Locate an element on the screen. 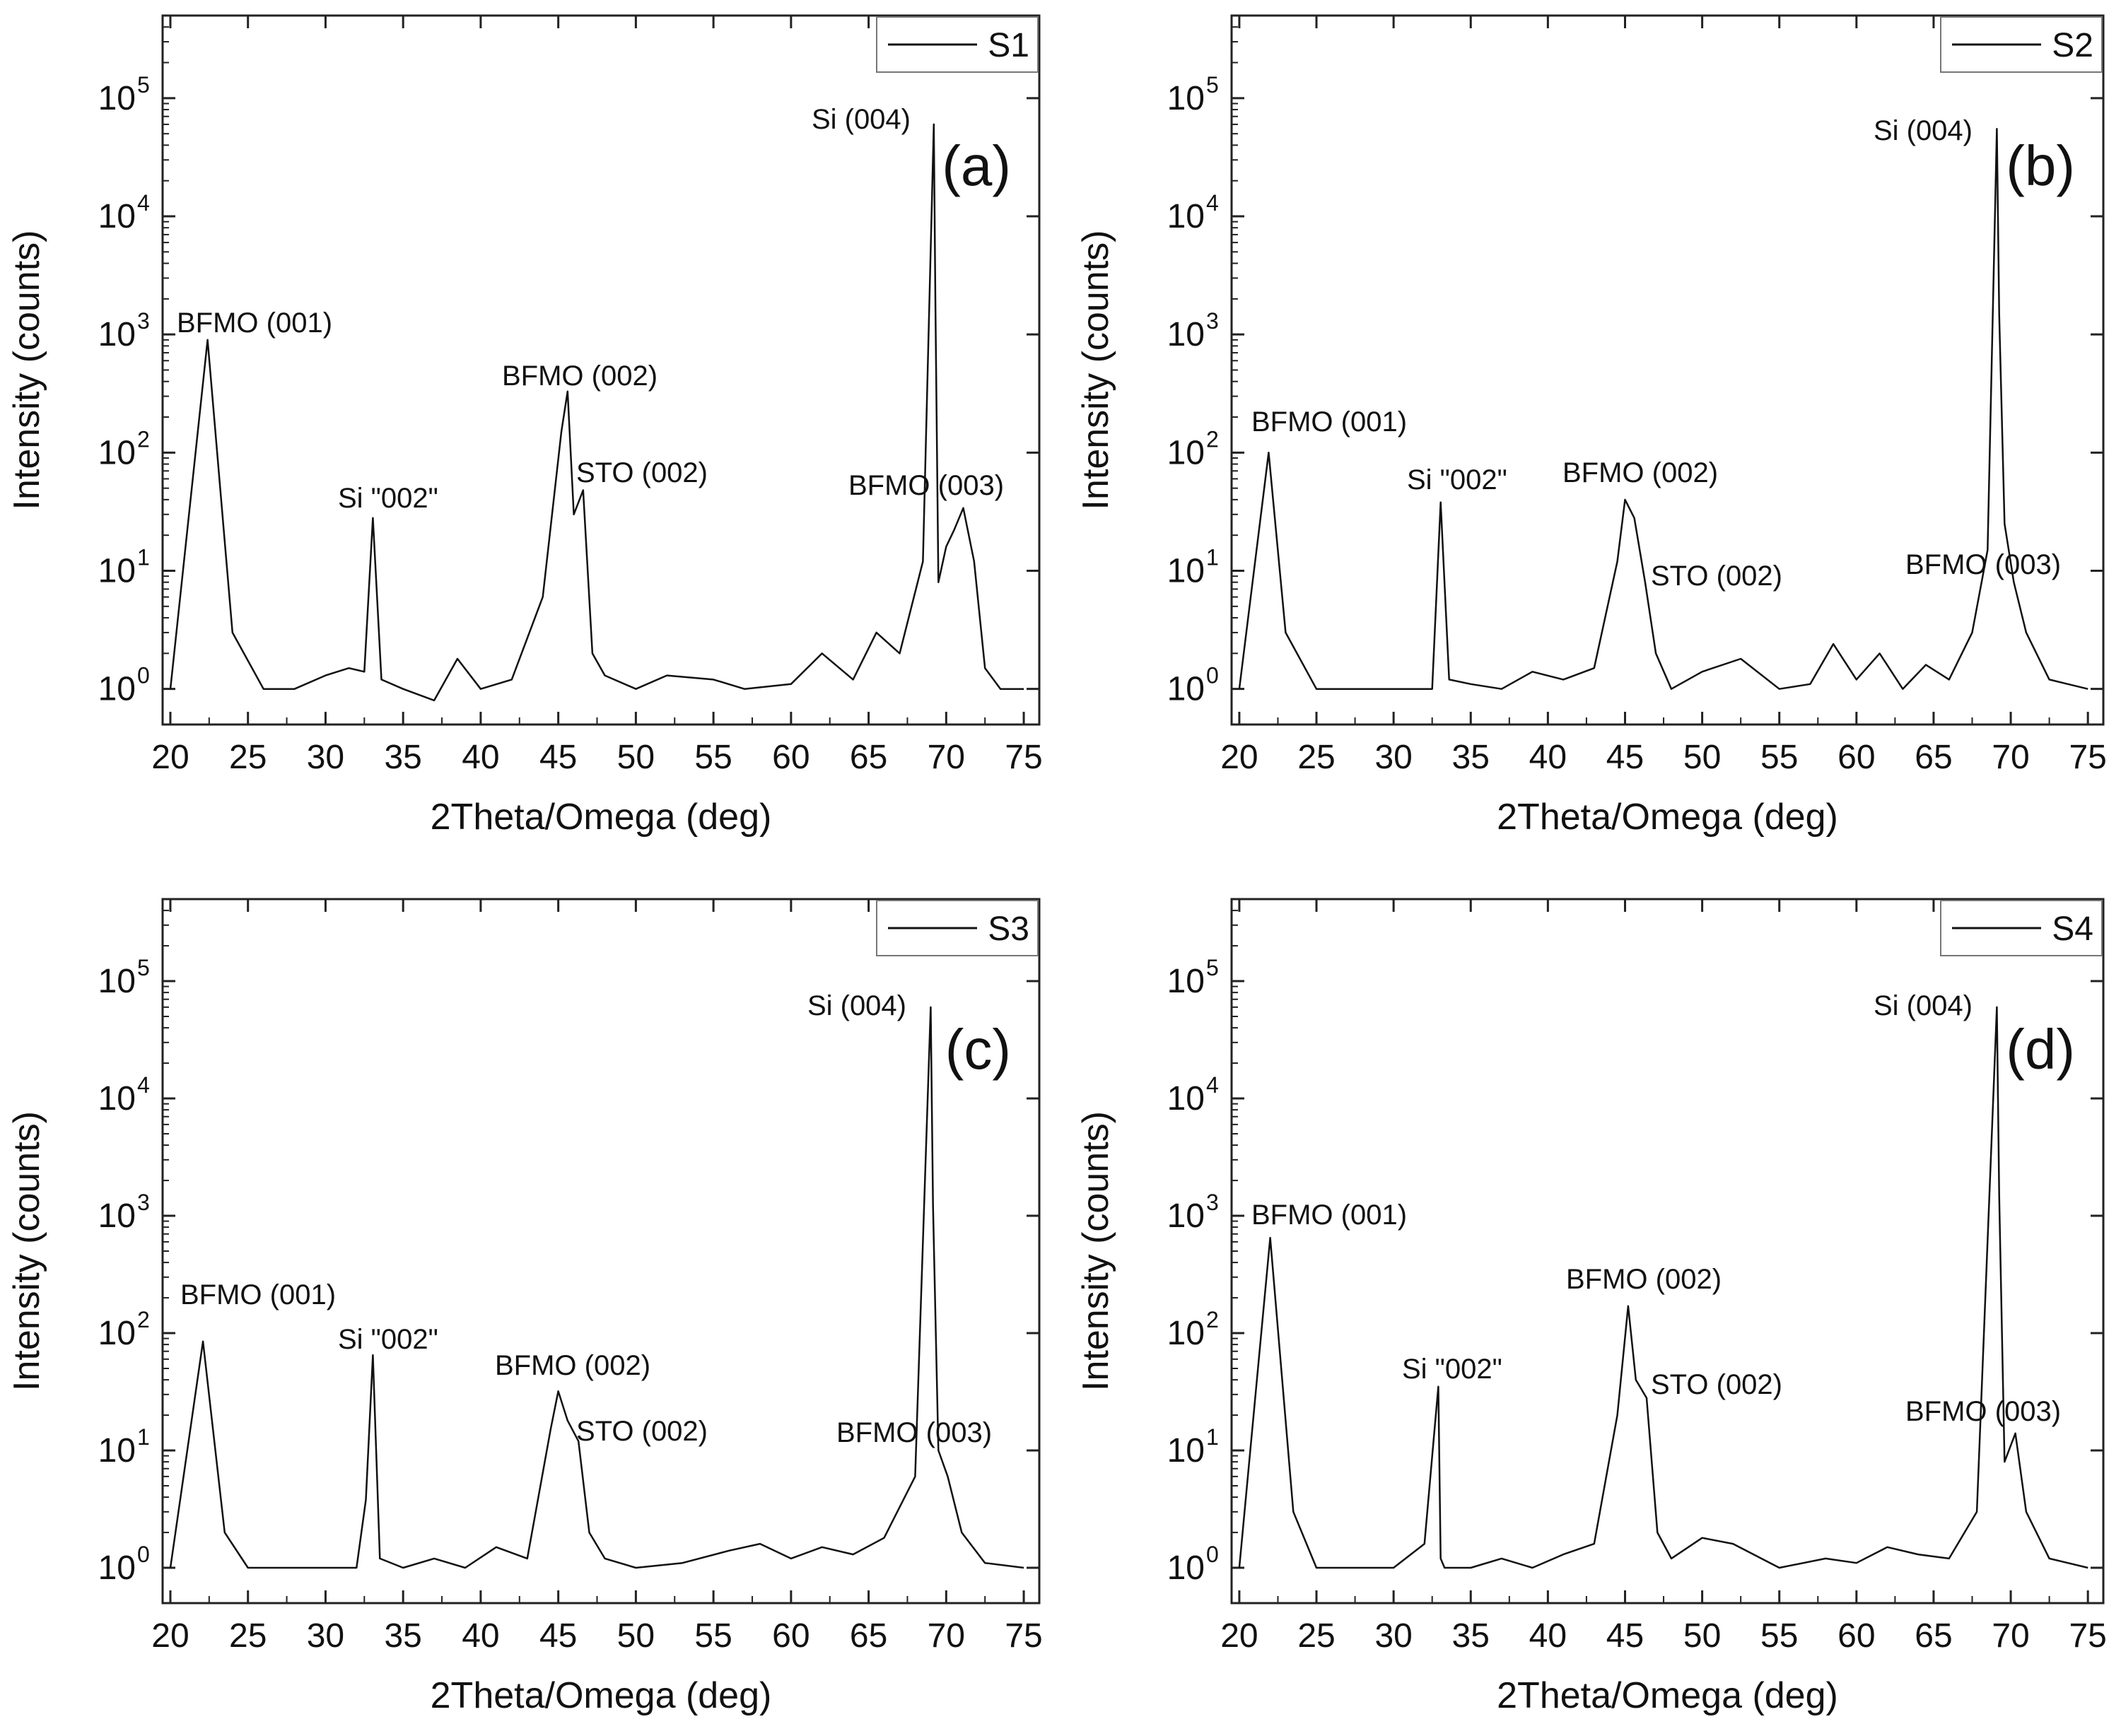  x-tick-label: 25 is located at coordinates (1316, 757).